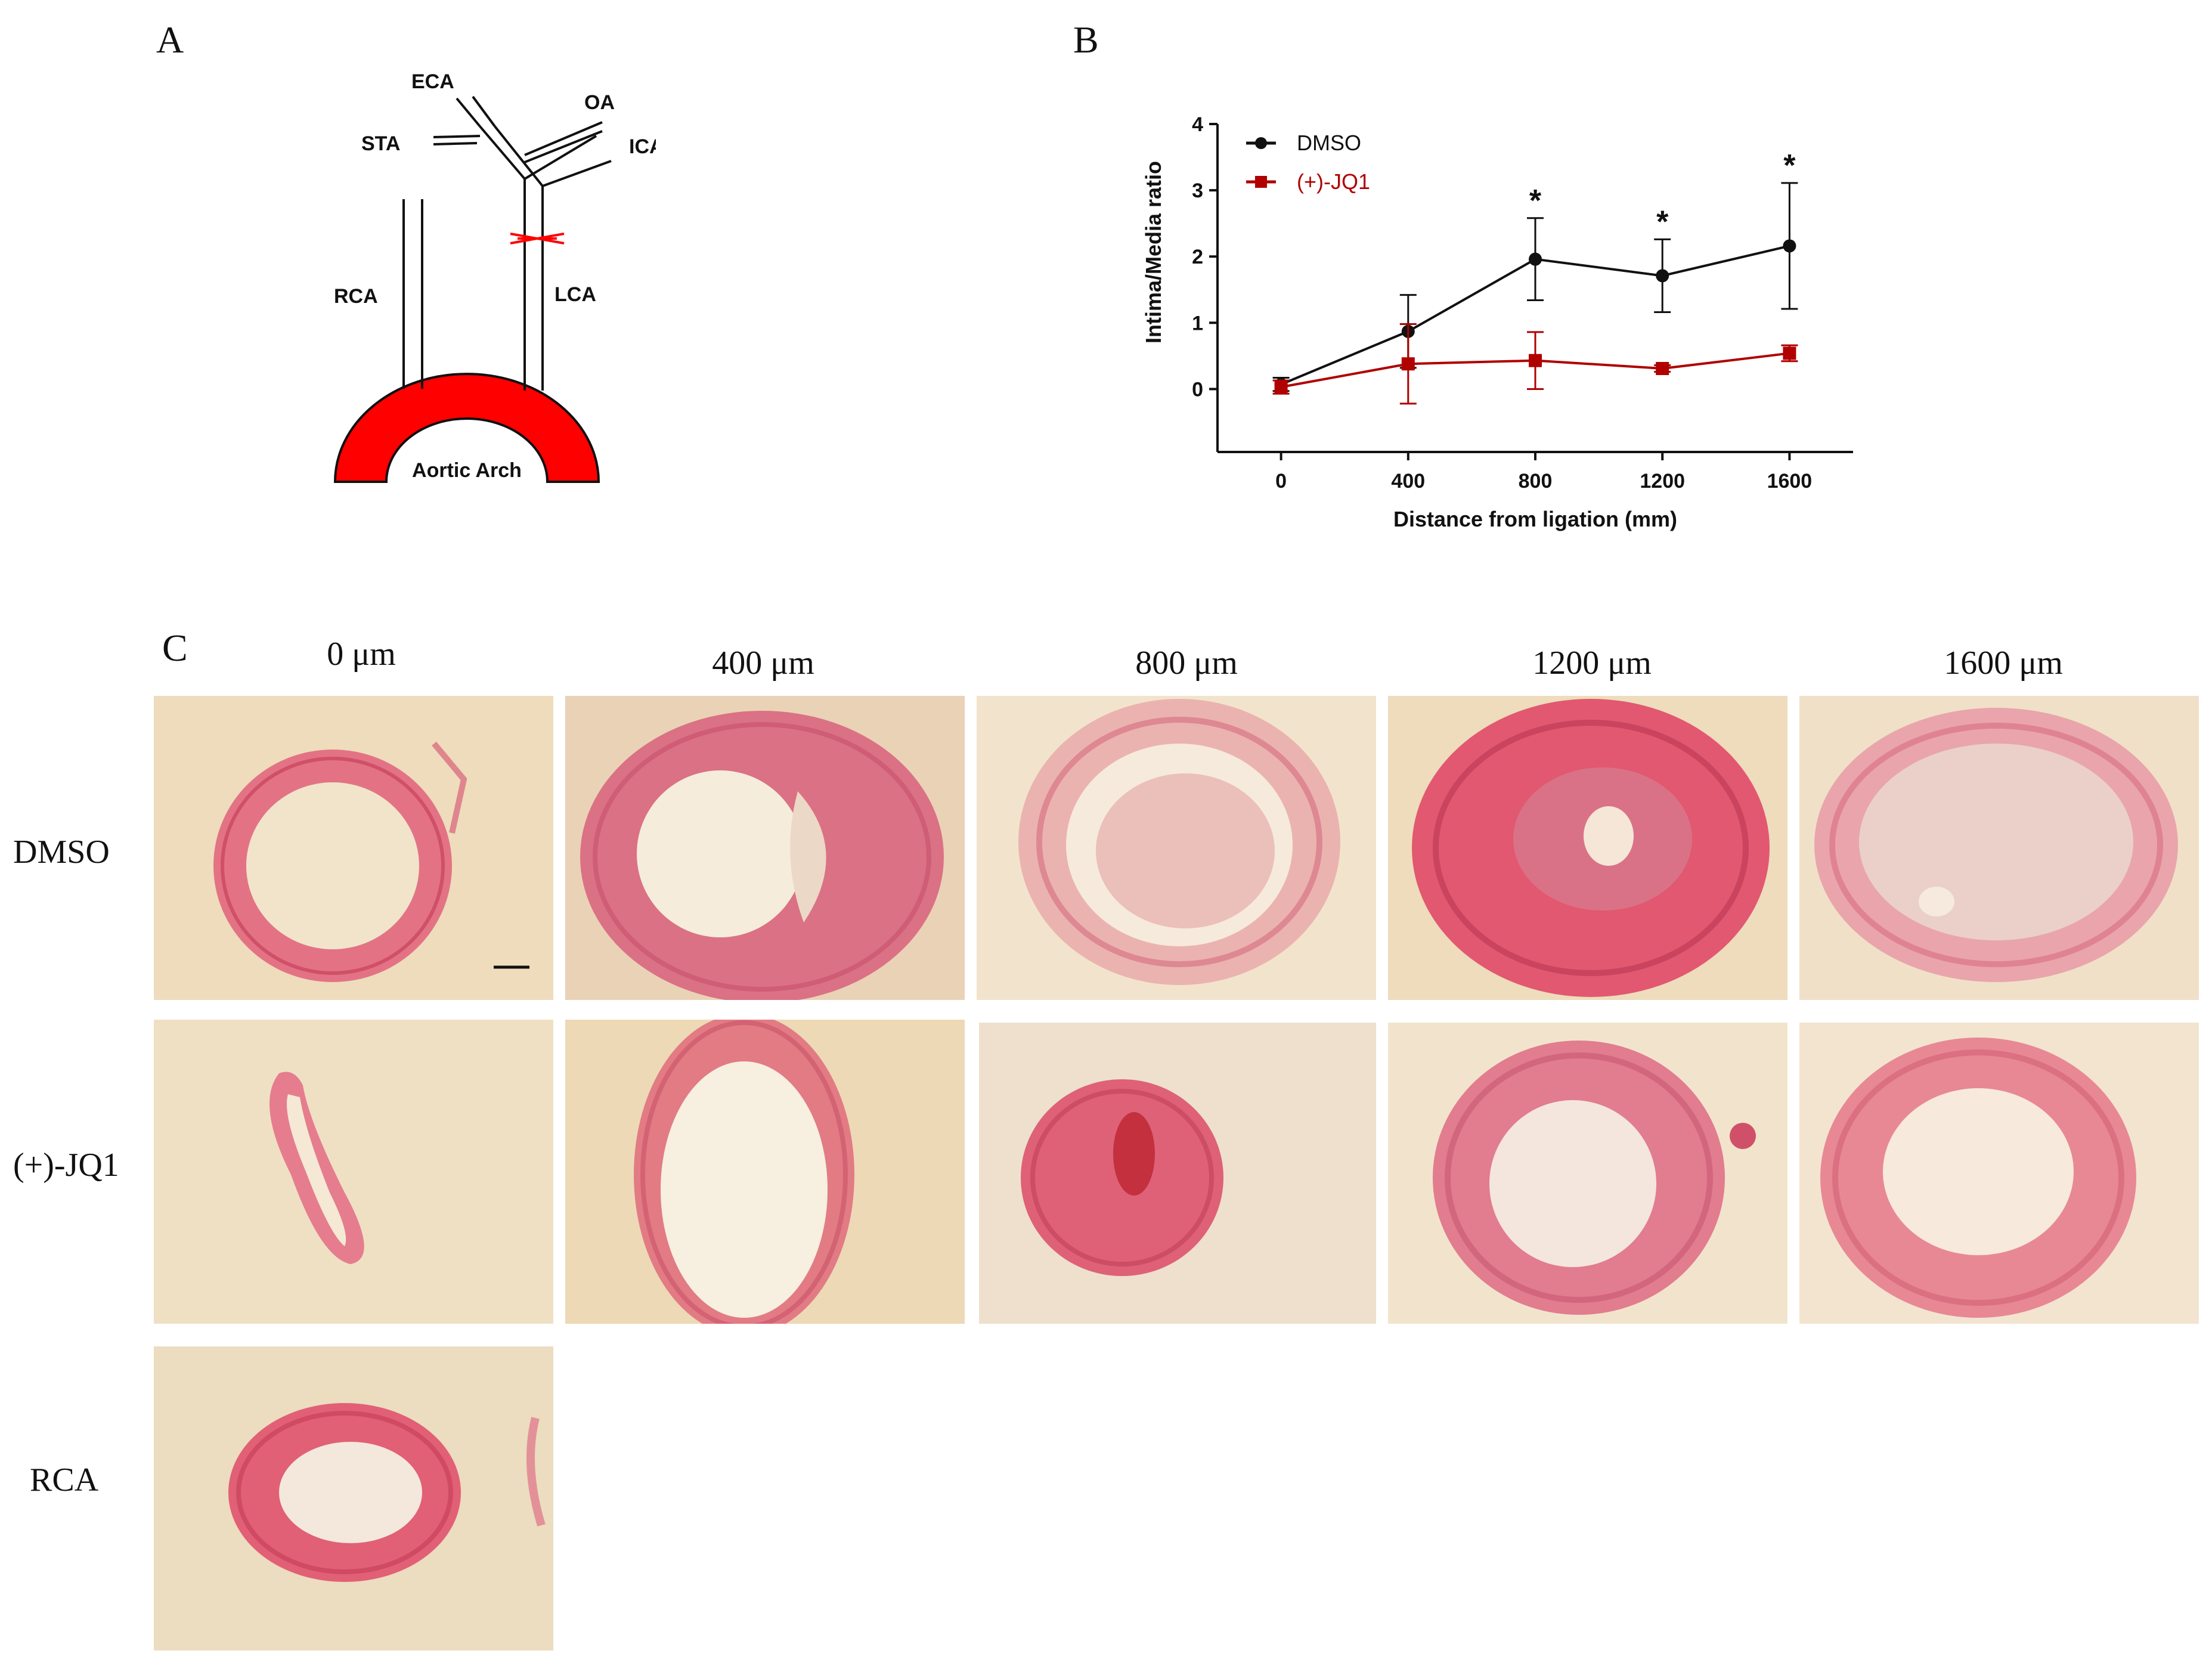 This screenshot has height=1669, width=2212. What do you see at coordinates (466, 428) in the screenshot?
I see `aortic-arch` at bounding box center [466, 428].